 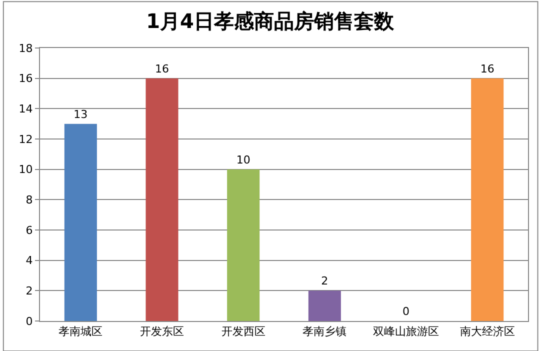 What do you see at coordinates (162, 331) in the screenshot?
I see `x-tick-label: 开发东区` at bounding box center [162, 331].